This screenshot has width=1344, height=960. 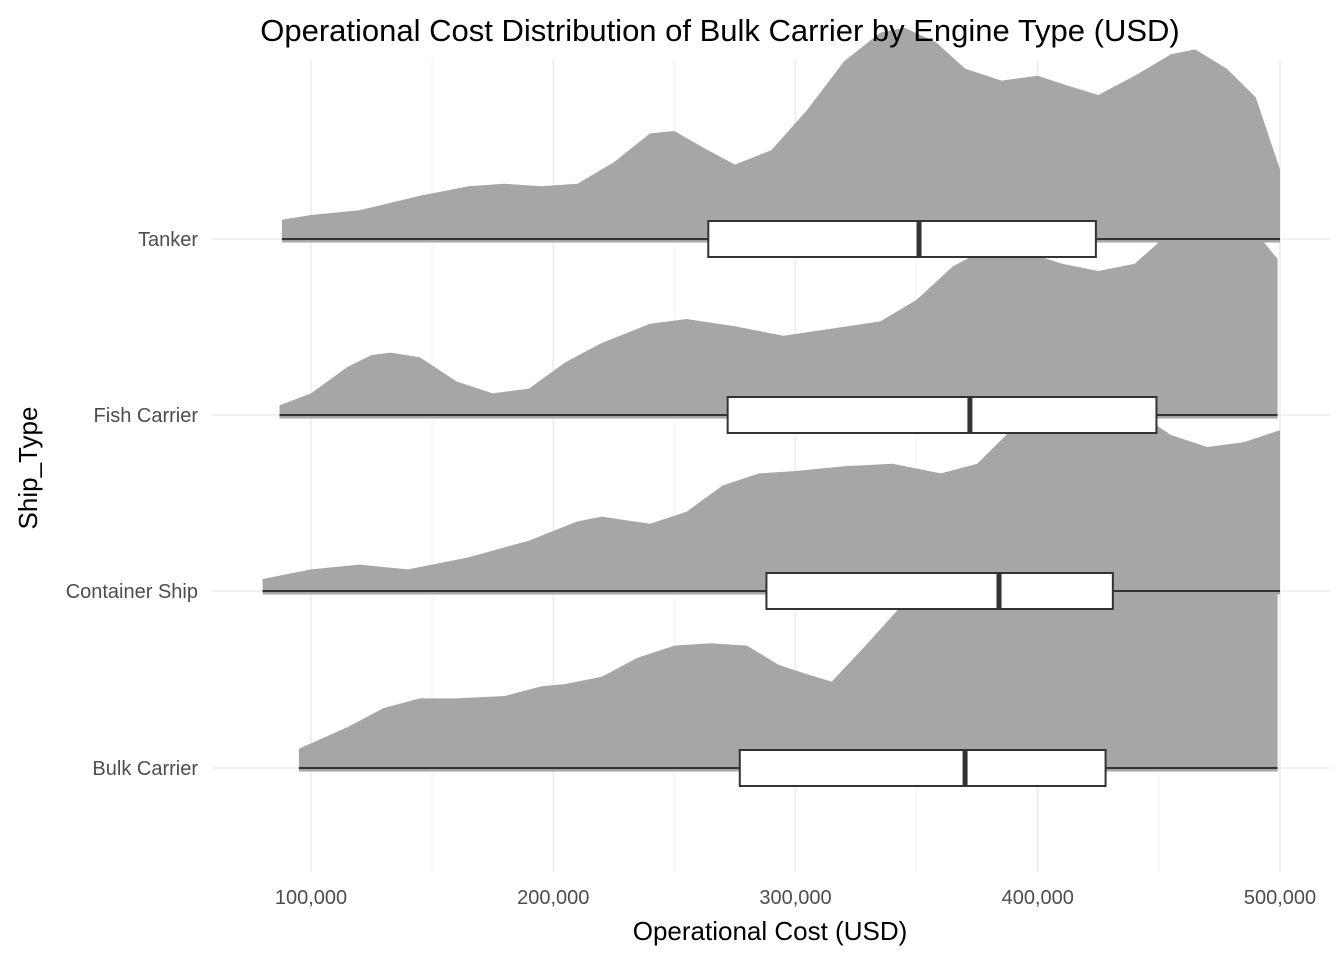 What do you see at coordinates (1280, 898) in the screenshot?
I see `x-tick-label: 500,000` at bounding box center [1280, 898].